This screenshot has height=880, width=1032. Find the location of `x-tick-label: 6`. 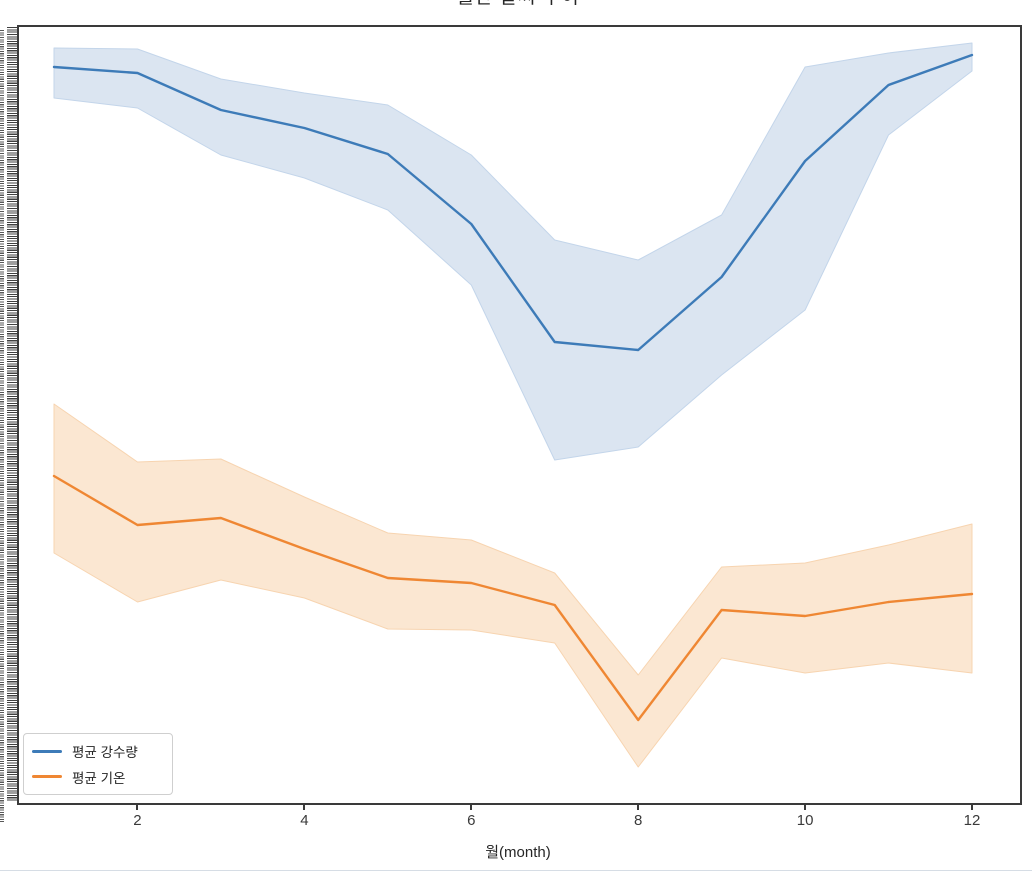

x-tick-label: 6 is located at coordinates (471, 820).